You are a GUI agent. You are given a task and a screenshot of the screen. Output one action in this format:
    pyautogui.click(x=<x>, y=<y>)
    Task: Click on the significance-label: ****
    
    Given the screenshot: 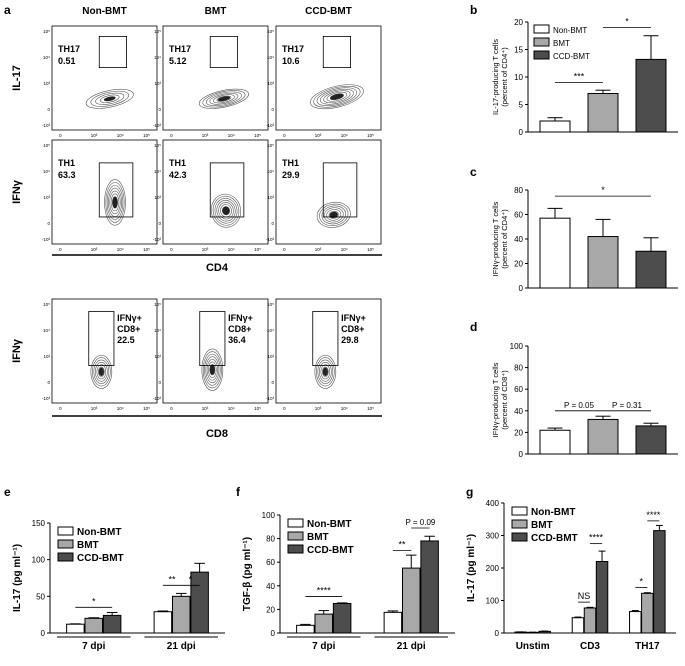 What is the action you would take?
    pyautogui.click(x=596, y=538)
    